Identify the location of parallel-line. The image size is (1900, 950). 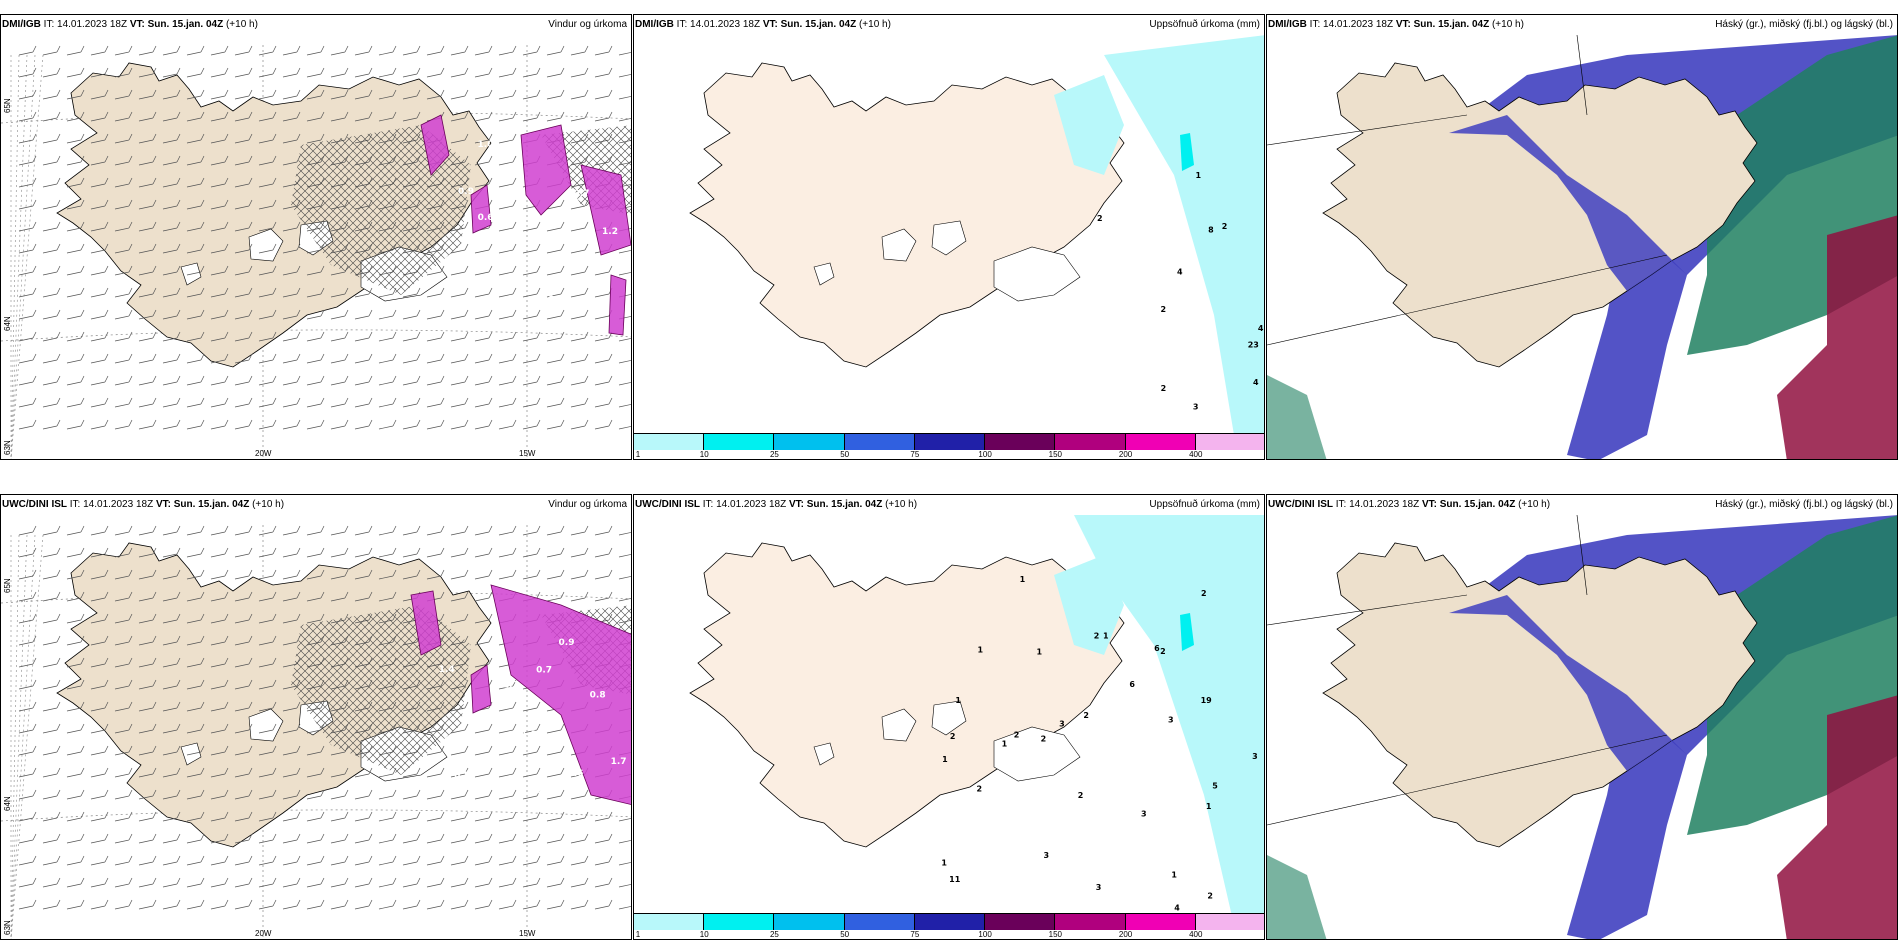
(316, 815).